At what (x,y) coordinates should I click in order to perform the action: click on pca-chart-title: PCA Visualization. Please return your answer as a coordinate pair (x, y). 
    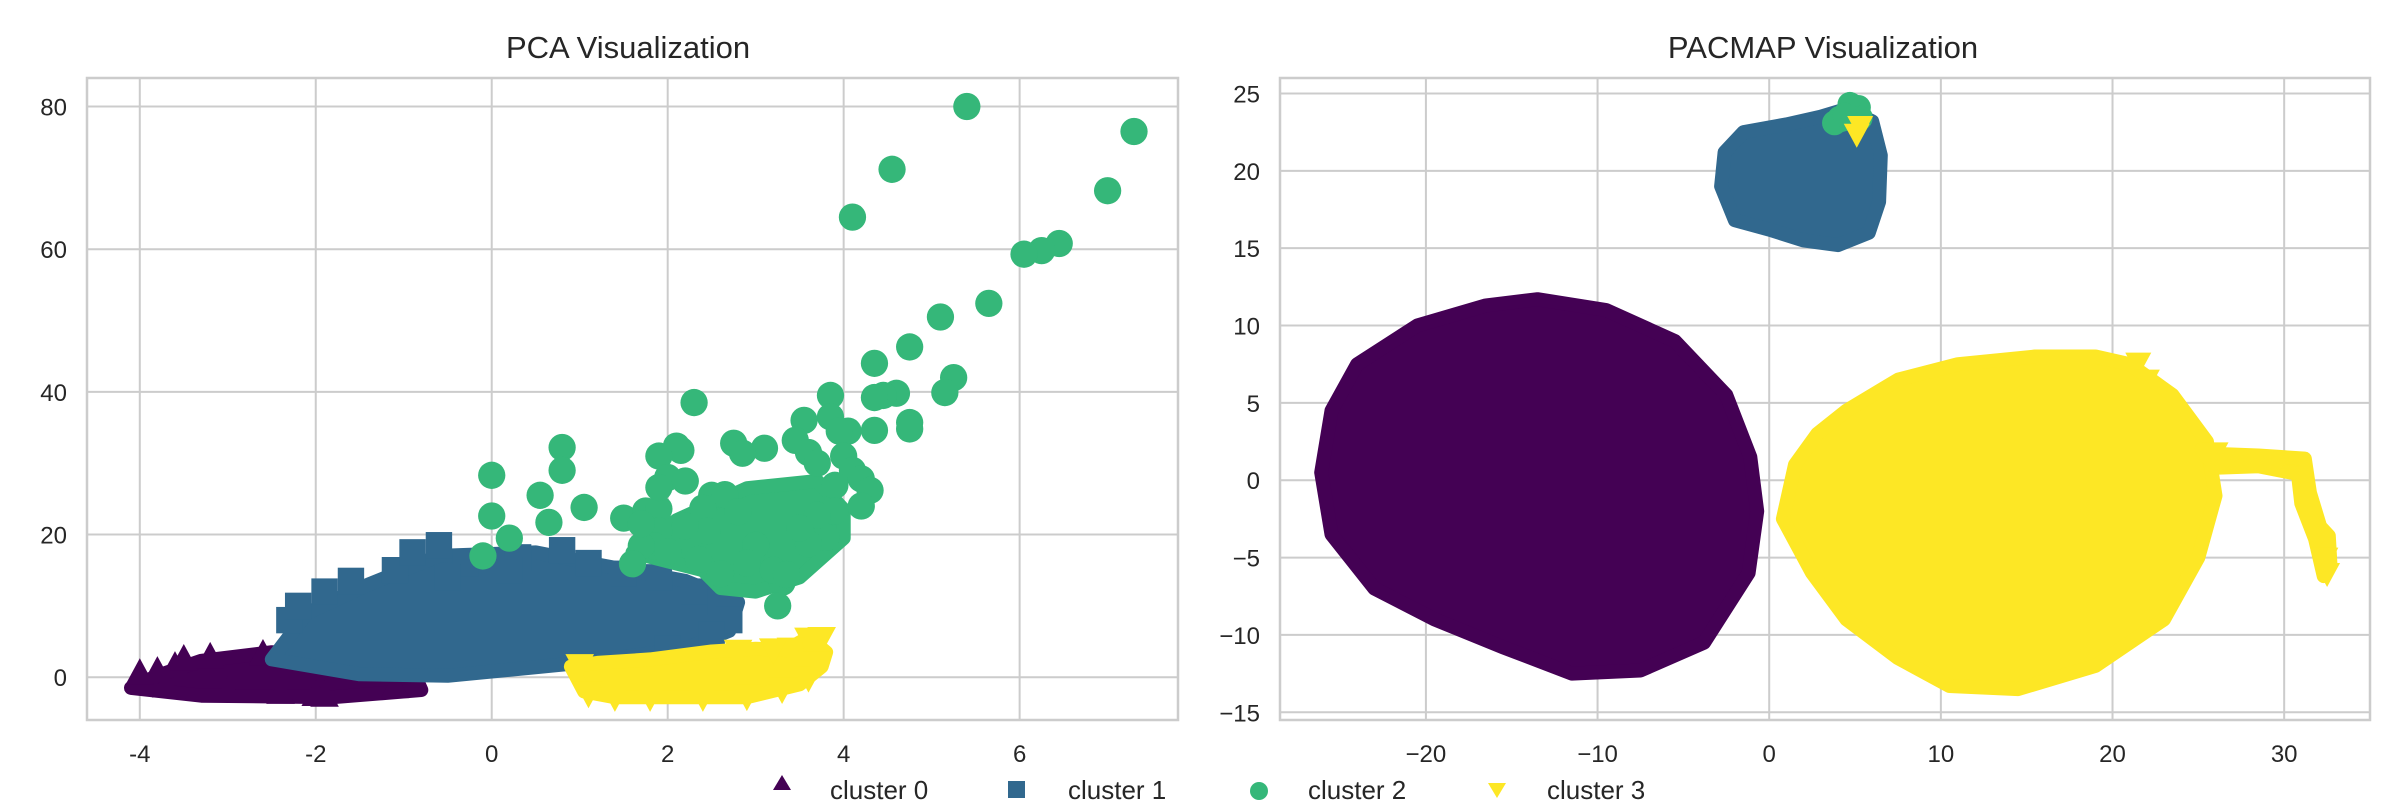
    Looking at the image, I should click on (628, 47).